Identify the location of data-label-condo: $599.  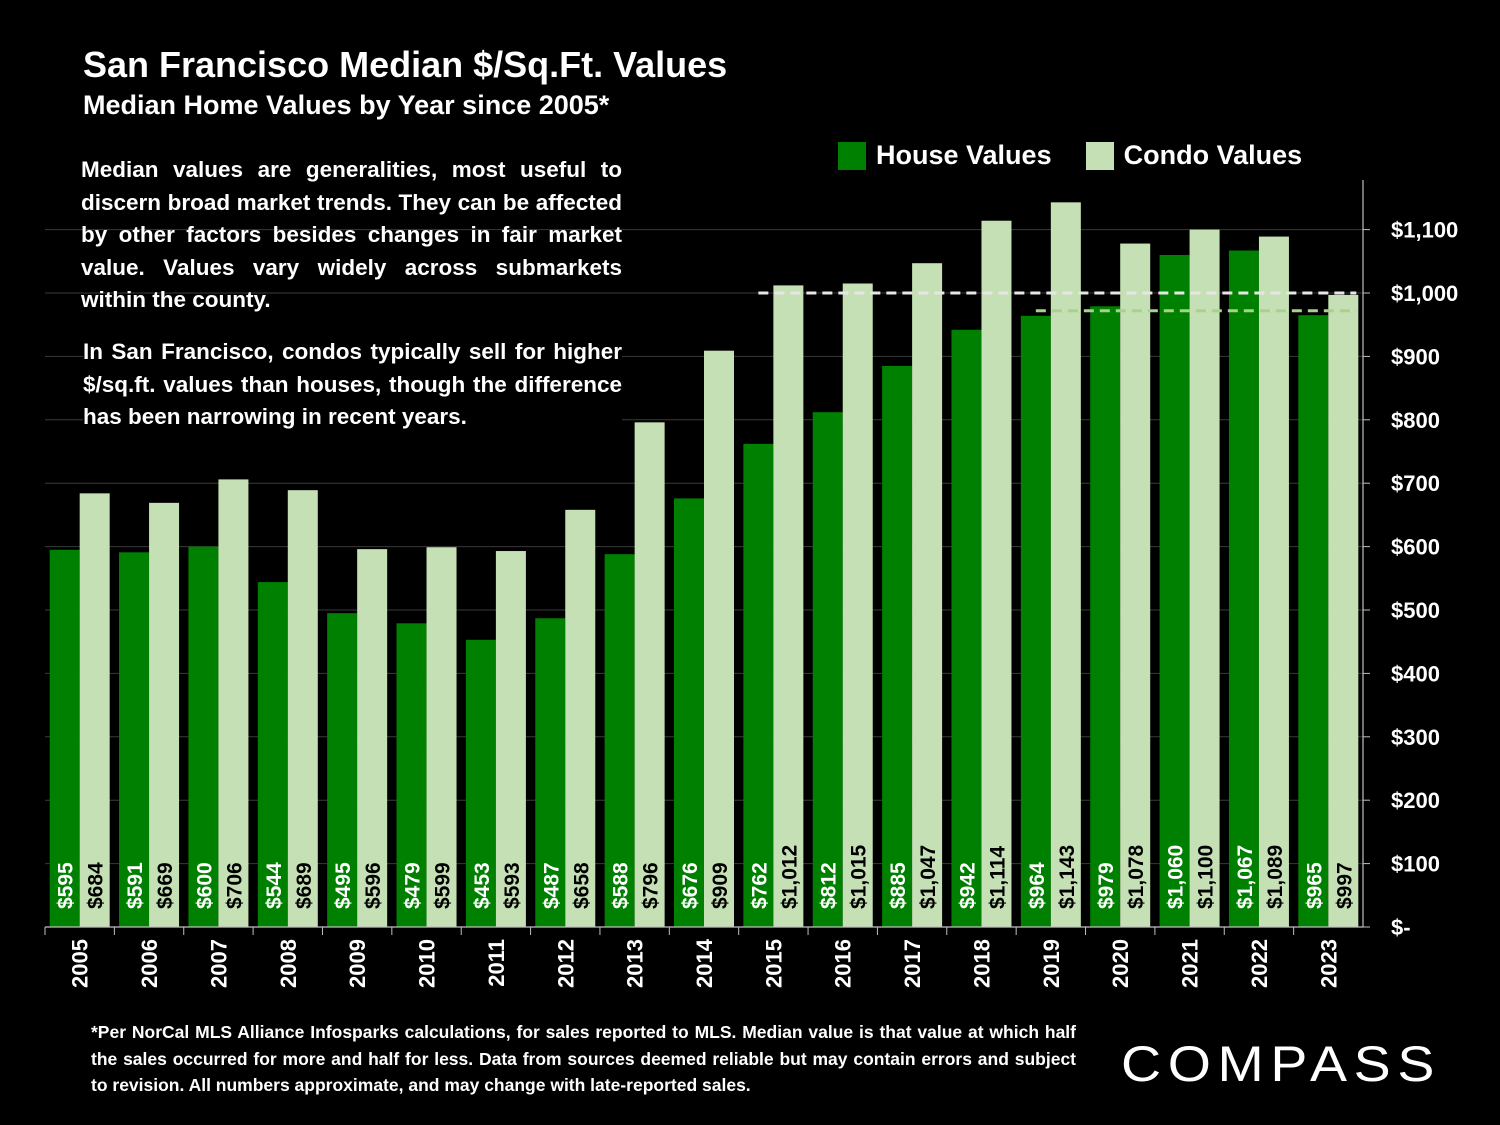
(443, 885).